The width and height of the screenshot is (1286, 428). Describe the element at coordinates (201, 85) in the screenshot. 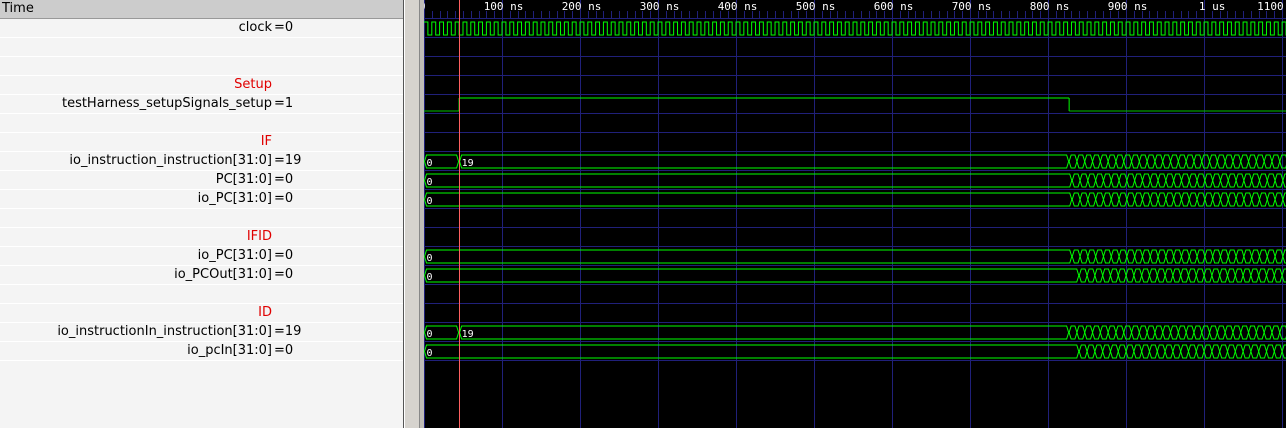

I see `signal-group-label: Setup` at that location.